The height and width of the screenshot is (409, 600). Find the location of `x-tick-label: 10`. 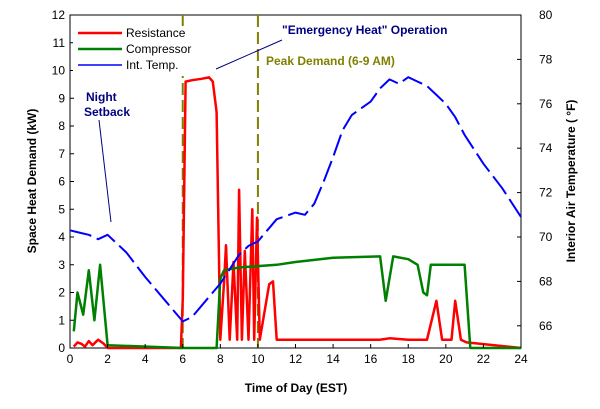

x-tick-label: 10 is located at coordinates (258, 359).